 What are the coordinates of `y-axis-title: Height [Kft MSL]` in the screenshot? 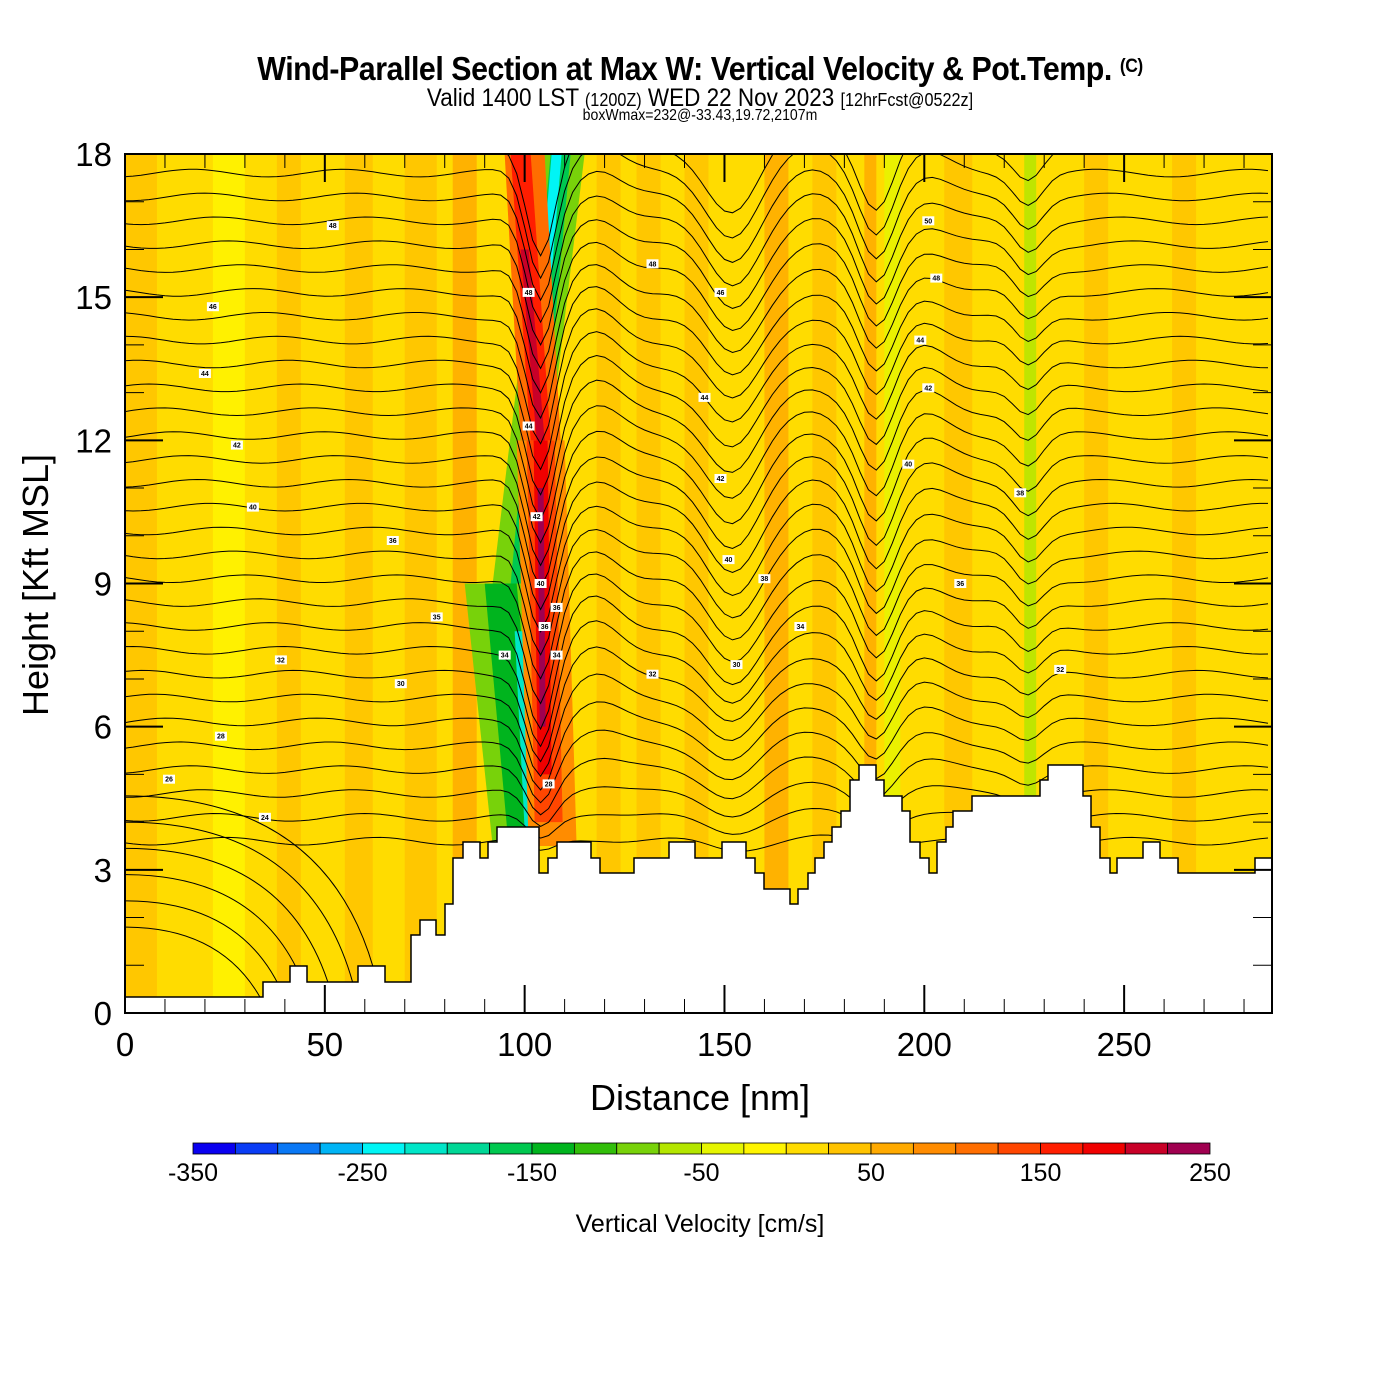 It's located at (35, 585).